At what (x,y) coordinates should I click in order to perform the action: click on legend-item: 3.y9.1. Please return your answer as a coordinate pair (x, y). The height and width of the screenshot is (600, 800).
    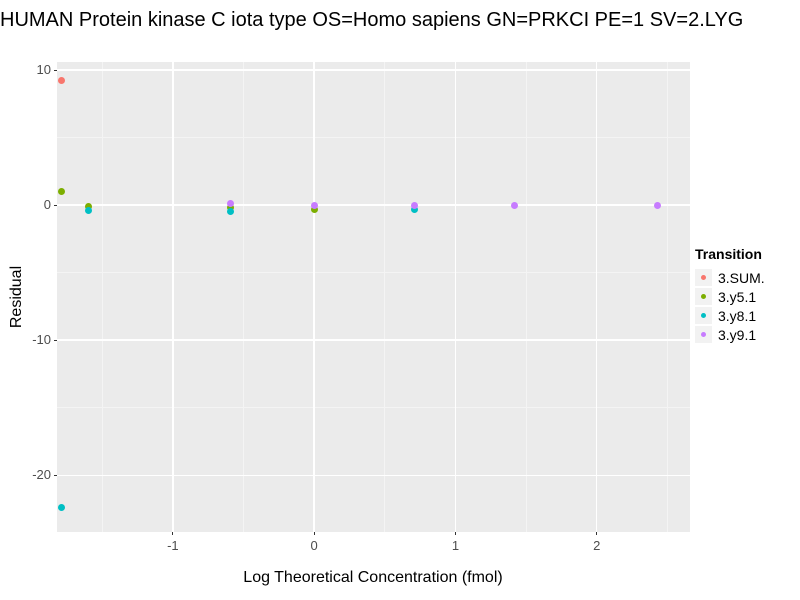
    Looking at the image, I should click on (730, 334).